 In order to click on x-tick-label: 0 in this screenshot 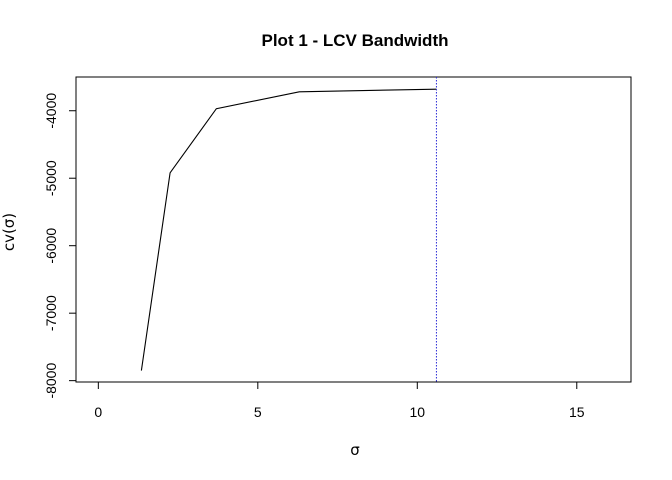, I will do `click(98, 412)`.